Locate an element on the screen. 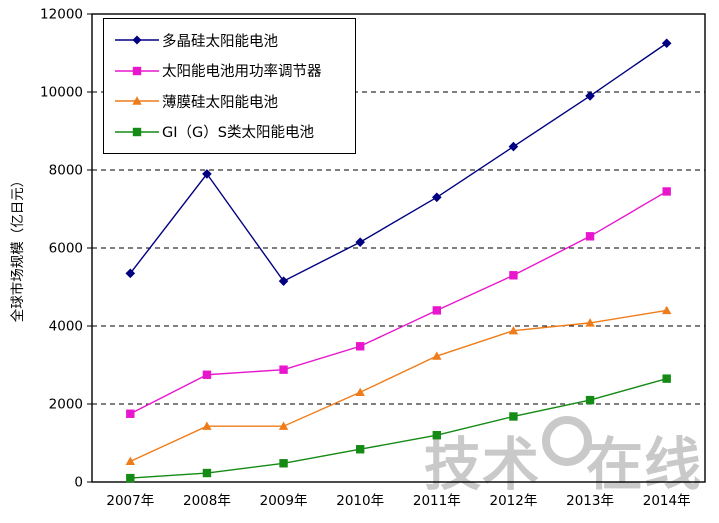 The image size is (719, 523). y-tick-label: 12000 is located at coordinates (61, 15).